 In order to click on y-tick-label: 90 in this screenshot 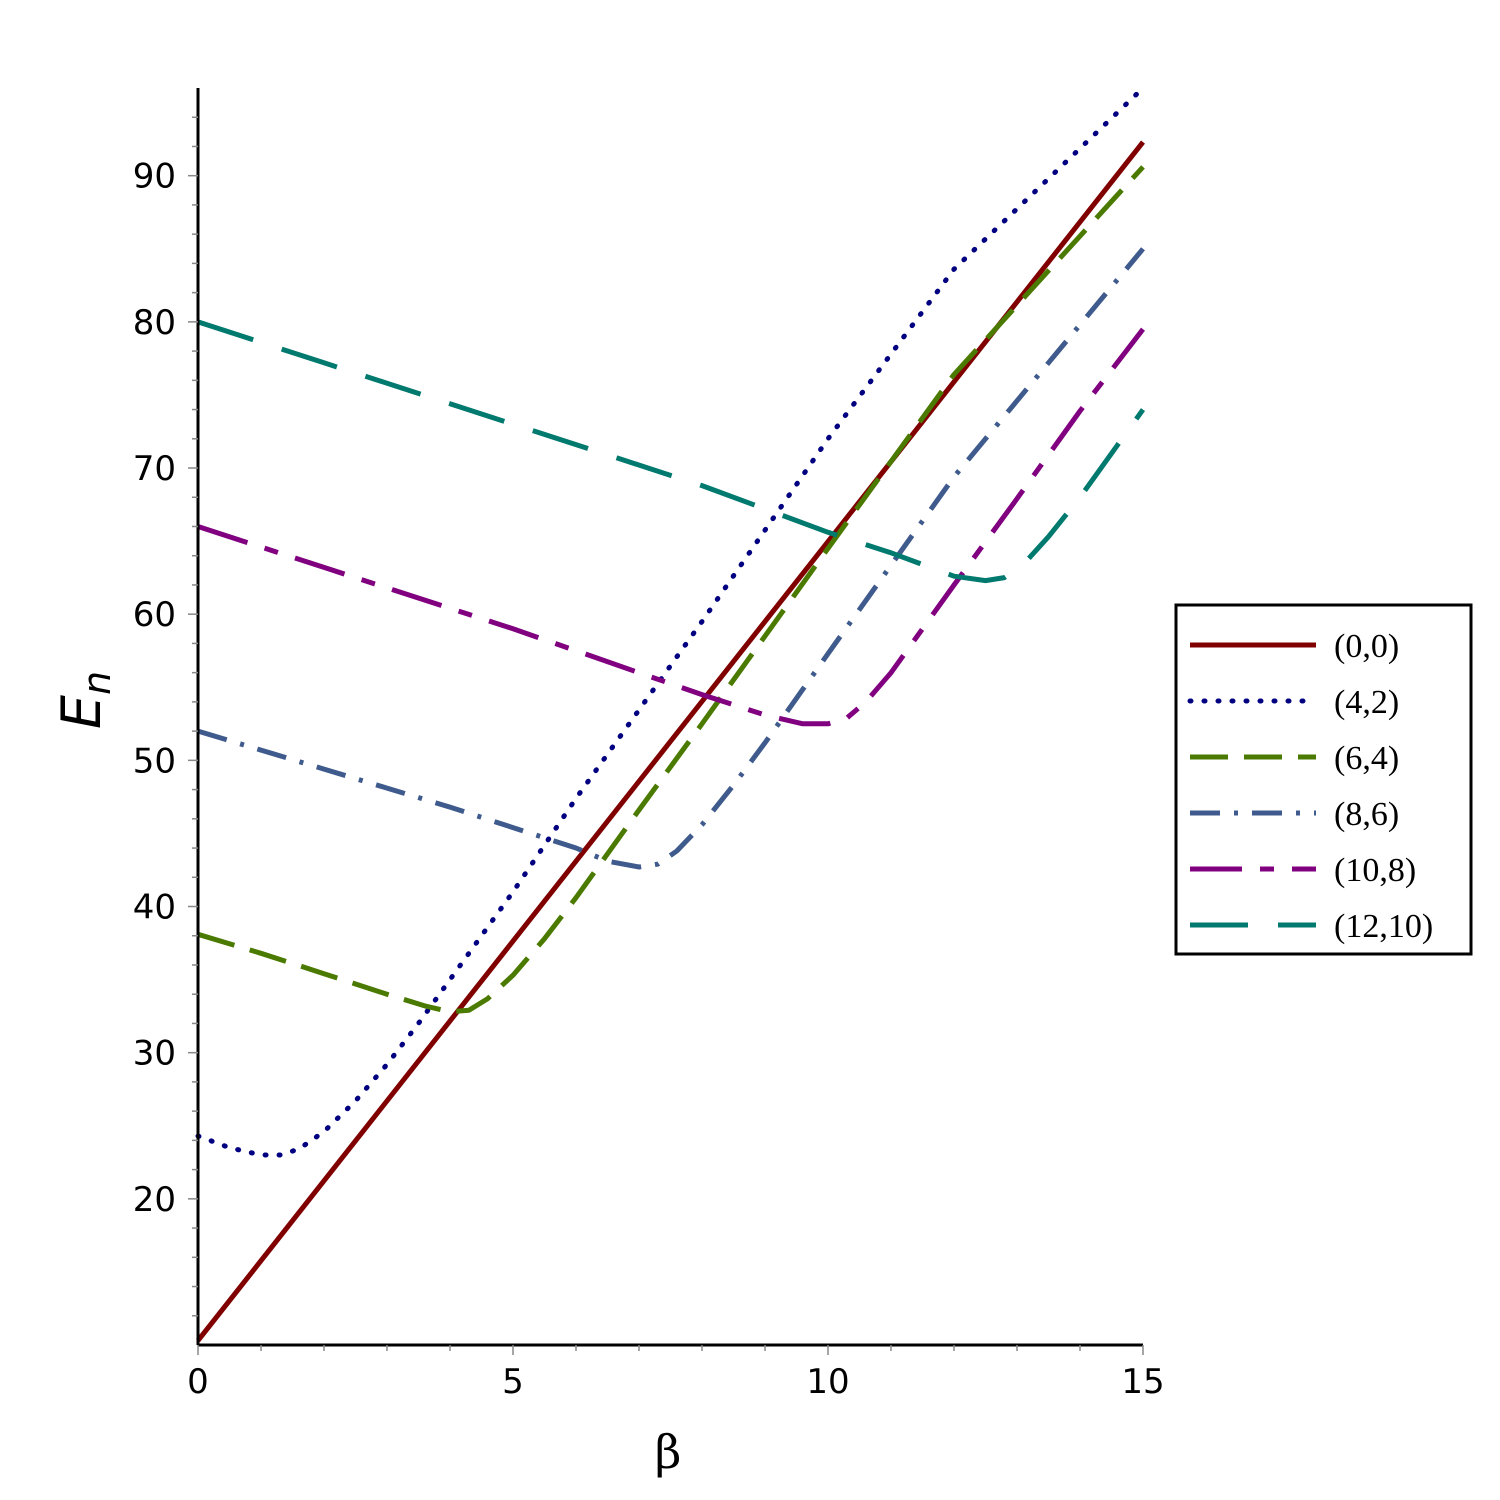, I will do `click(154, 177)`.